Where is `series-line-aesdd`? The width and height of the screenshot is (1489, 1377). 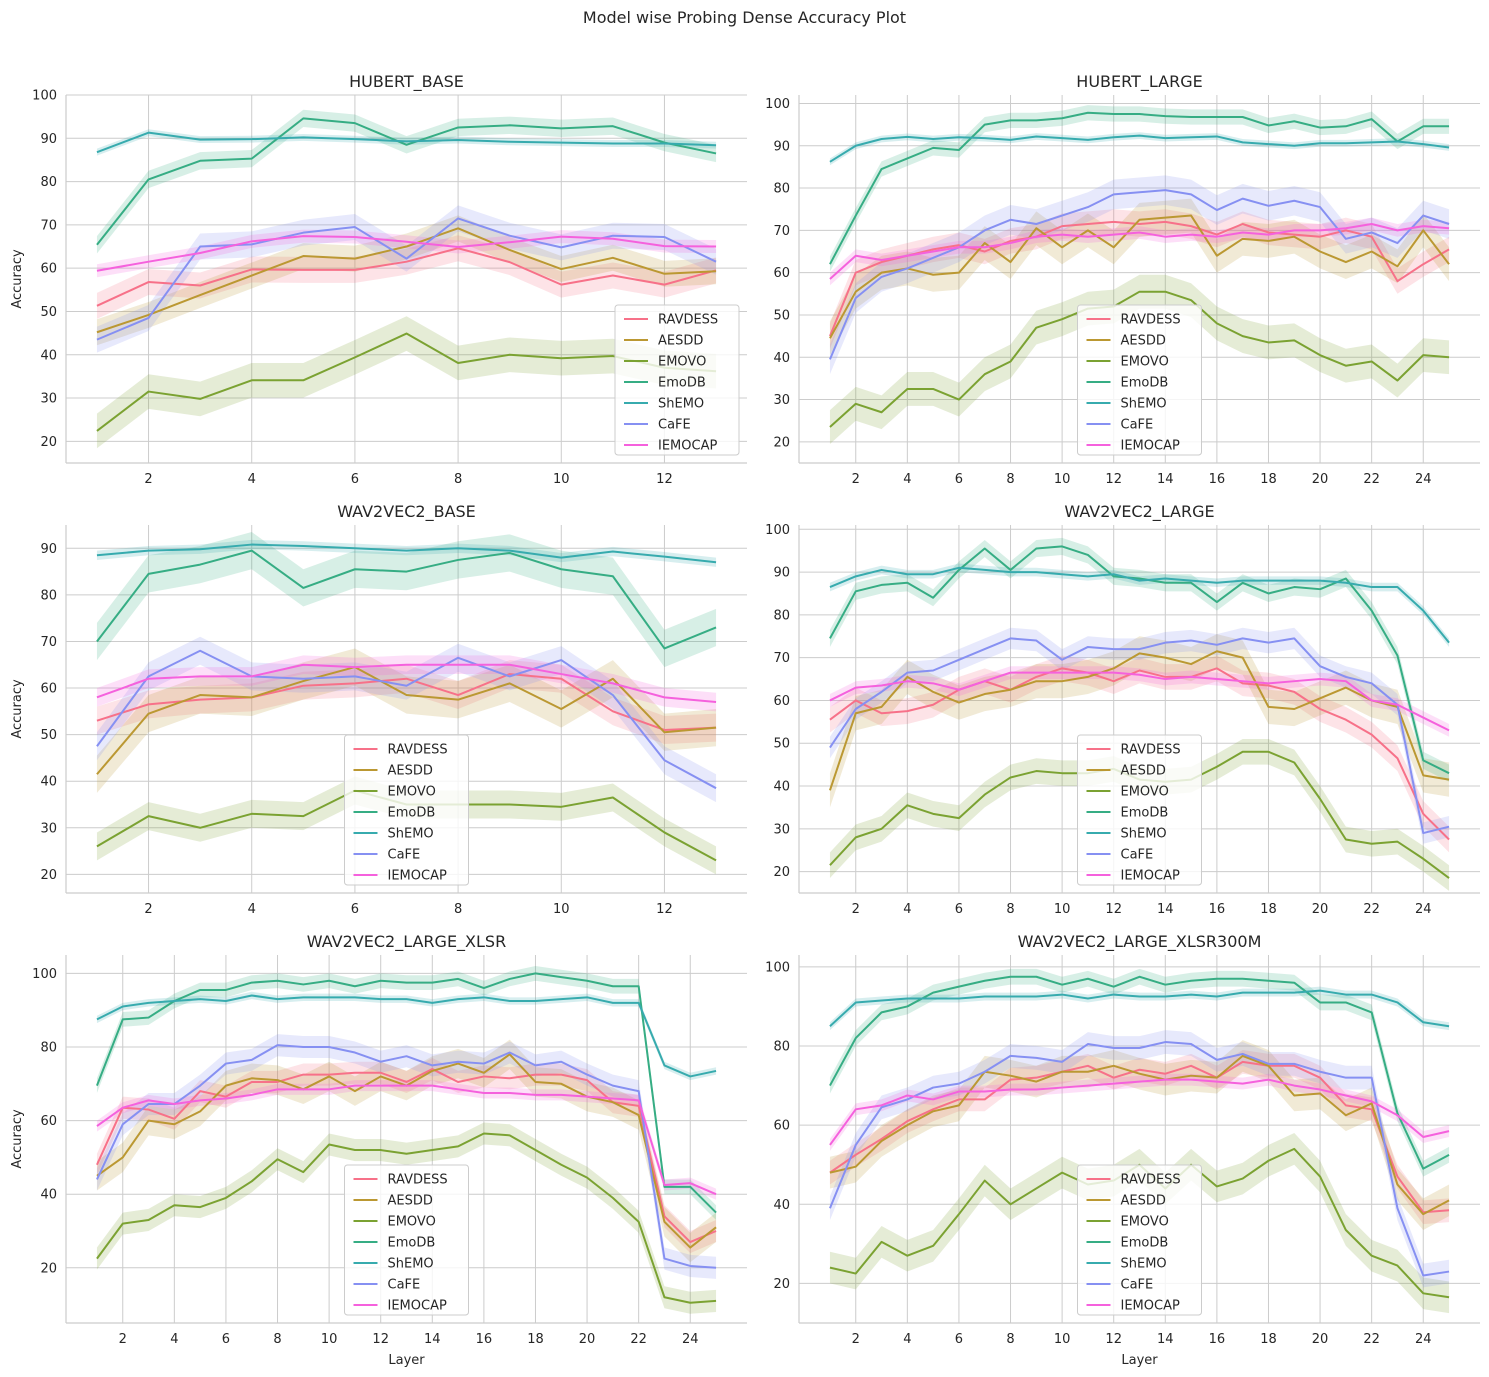
series-line-aesdd is located at coordinates (1139, 1135).